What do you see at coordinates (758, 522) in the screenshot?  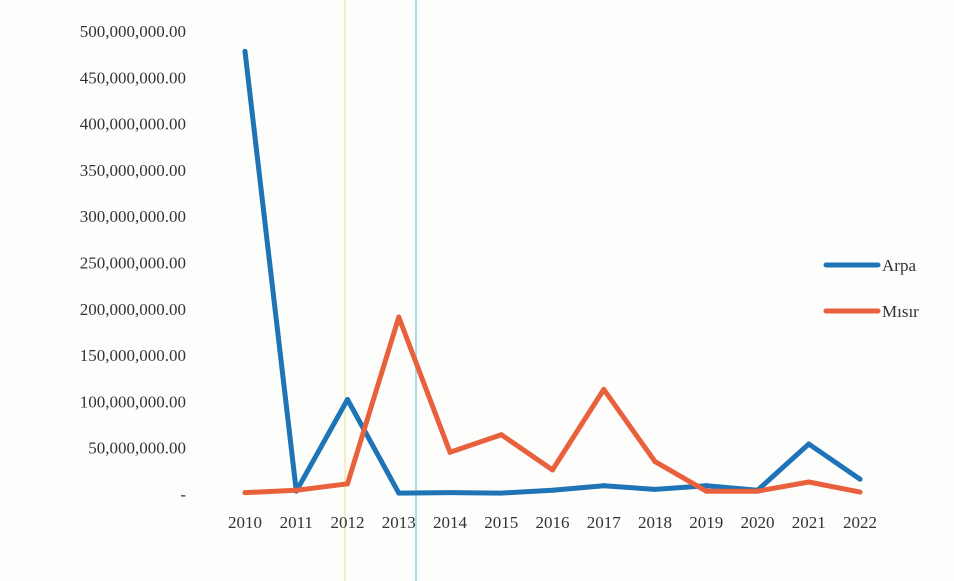 I see `x-tick-label: 2020` at bounding box center [758, 522].